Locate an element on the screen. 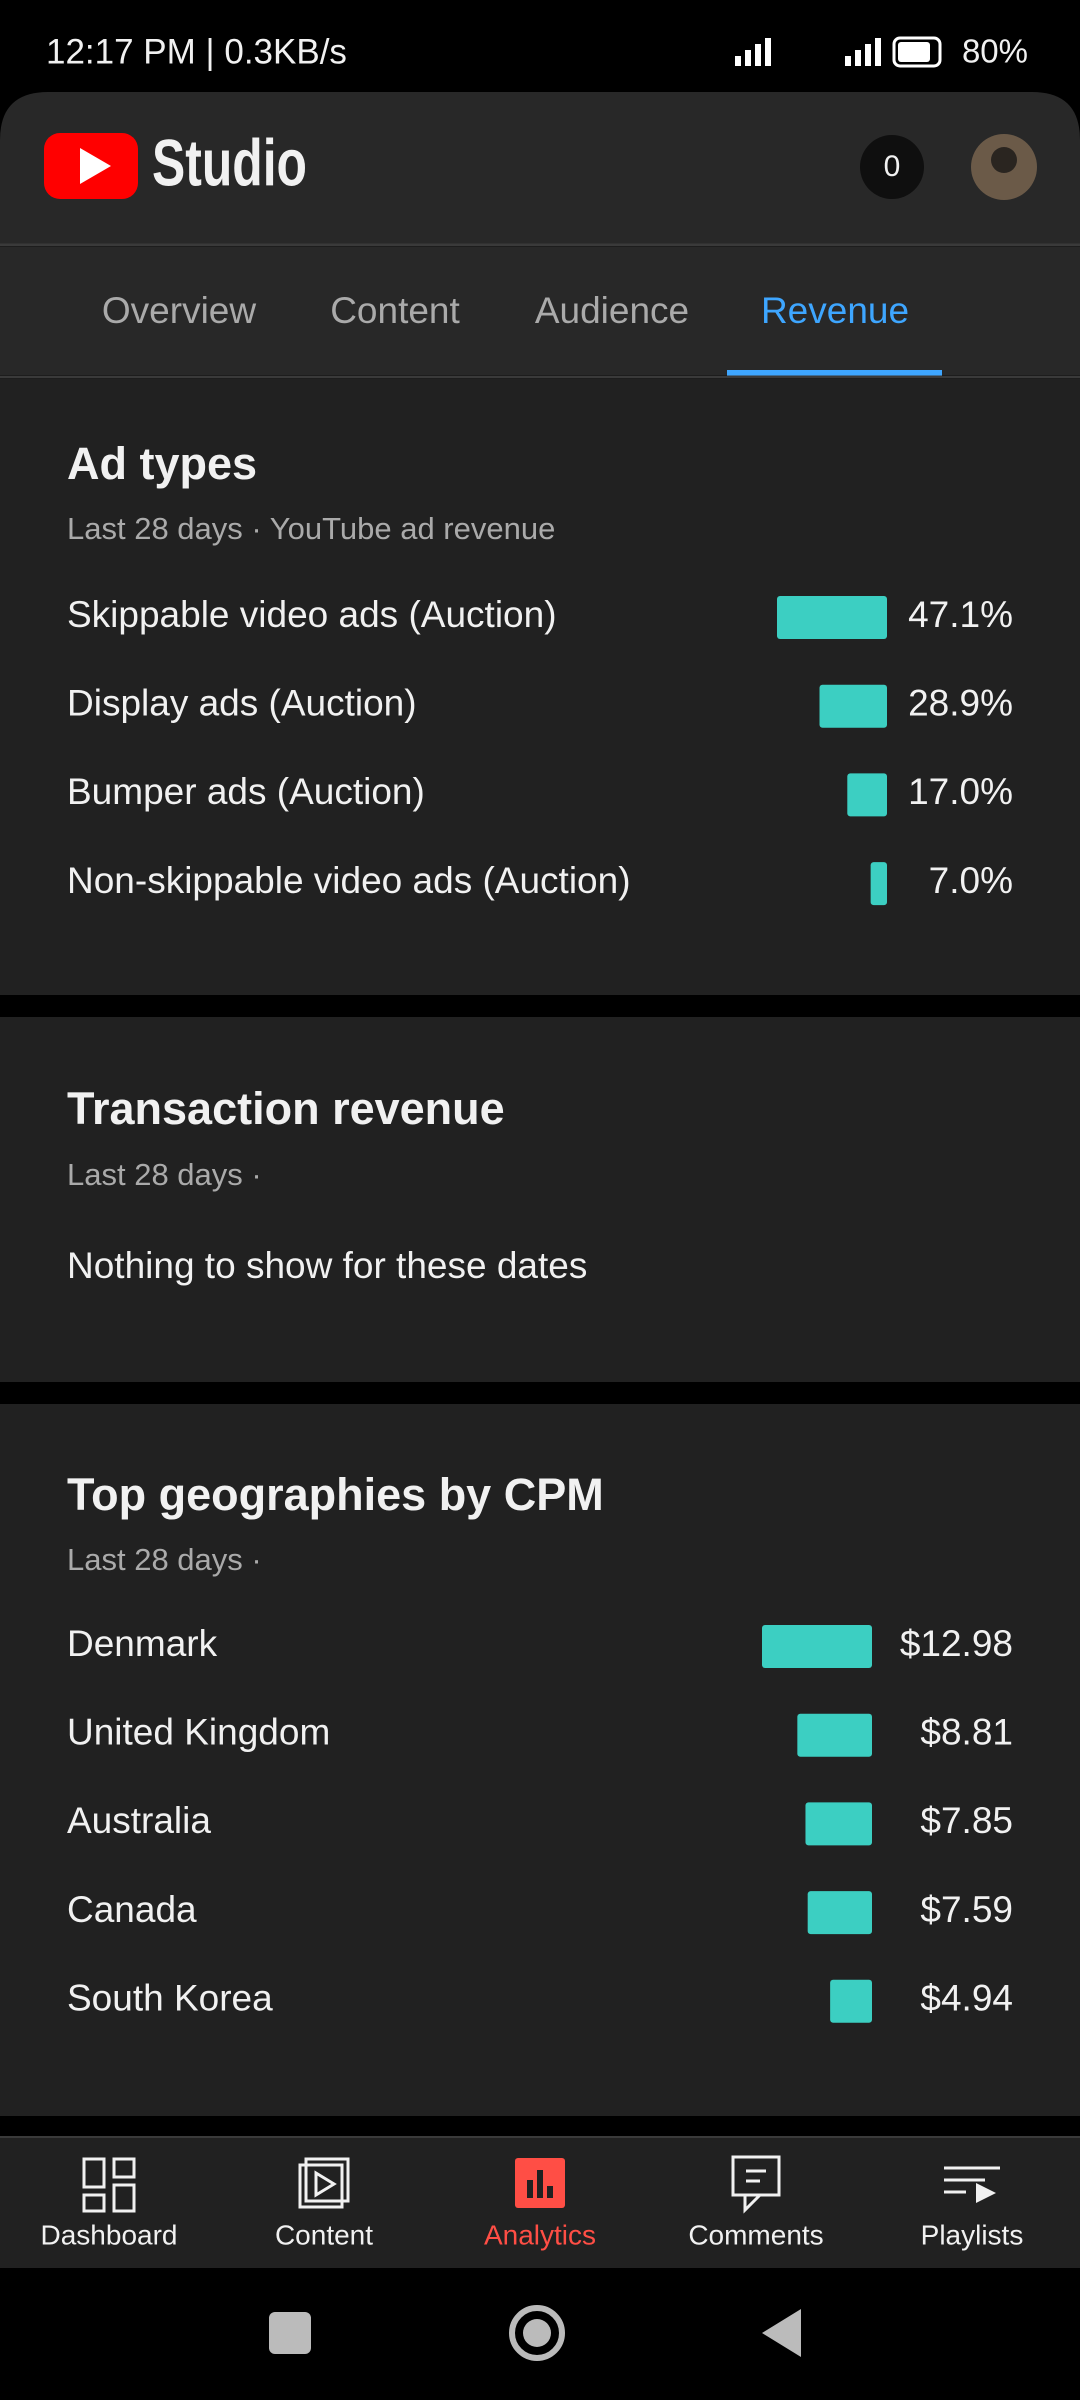  tab: Audience is located at coordinates (612, 310).